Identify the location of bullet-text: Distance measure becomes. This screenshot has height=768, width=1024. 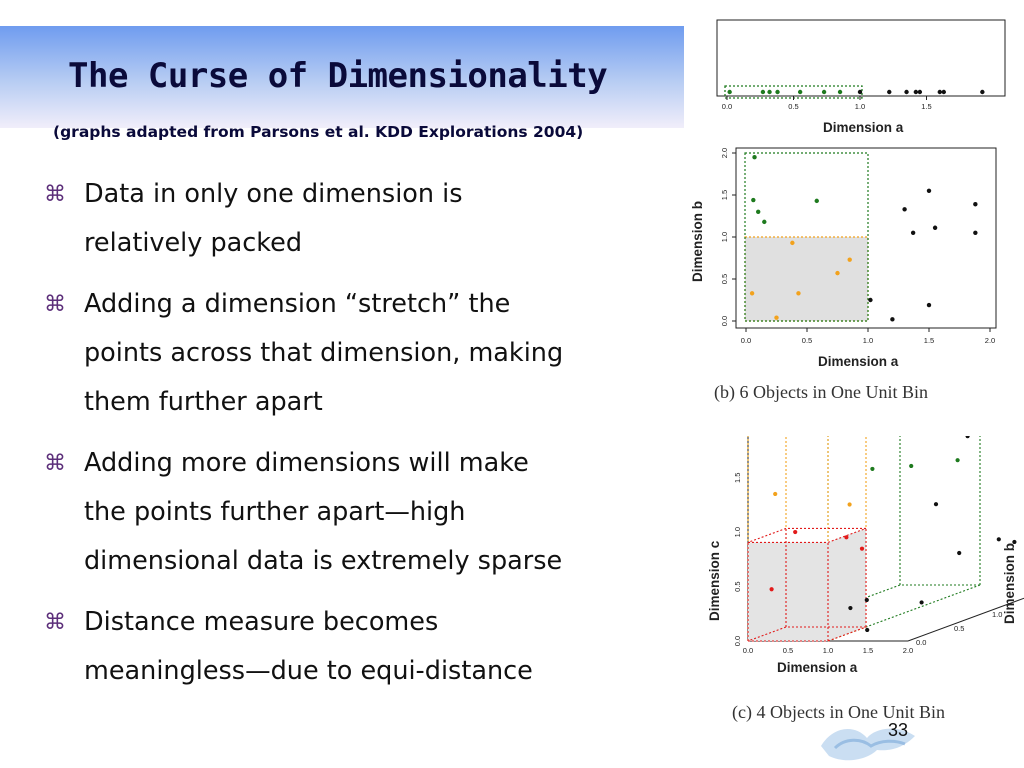
(261, 622).